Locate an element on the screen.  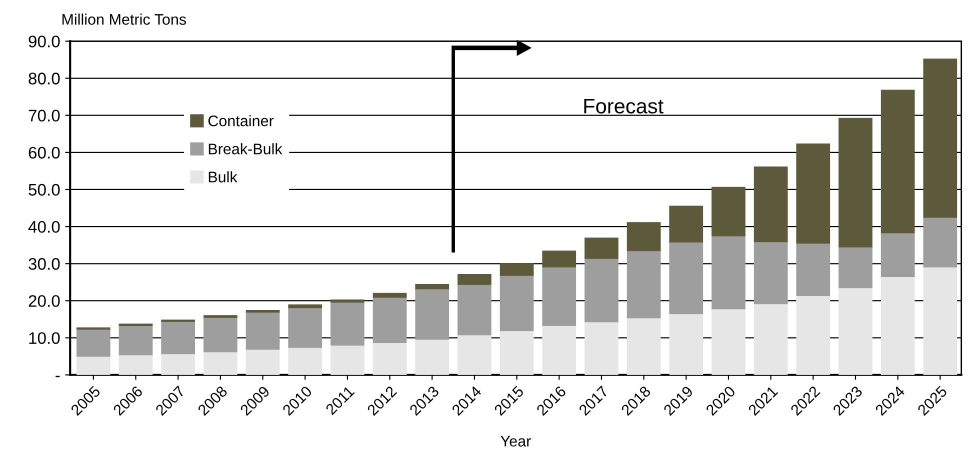
annotation: Forecast is located at coordinates (624, 106).